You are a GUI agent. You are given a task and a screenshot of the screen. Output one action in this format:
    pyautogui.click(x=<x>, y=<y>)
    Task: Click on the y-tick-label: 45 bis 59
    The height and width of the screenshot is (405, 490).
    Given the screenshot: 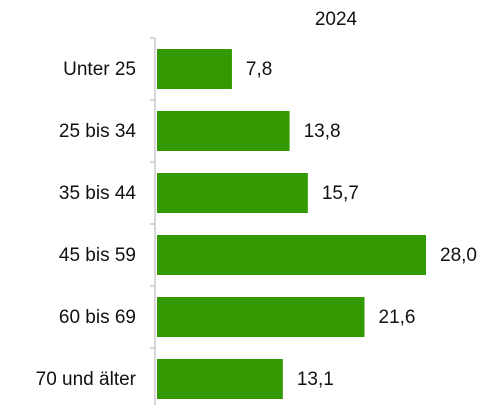 What is the action you would take?
    pyautogui.click(x=97, y=255)
    